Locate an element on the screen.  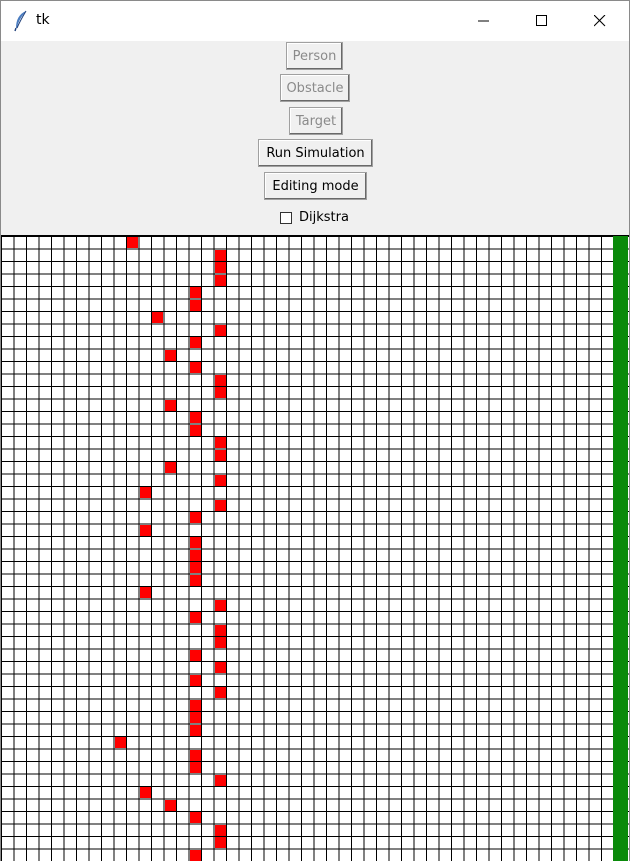
close-icon is located at coordinates (600, 21).